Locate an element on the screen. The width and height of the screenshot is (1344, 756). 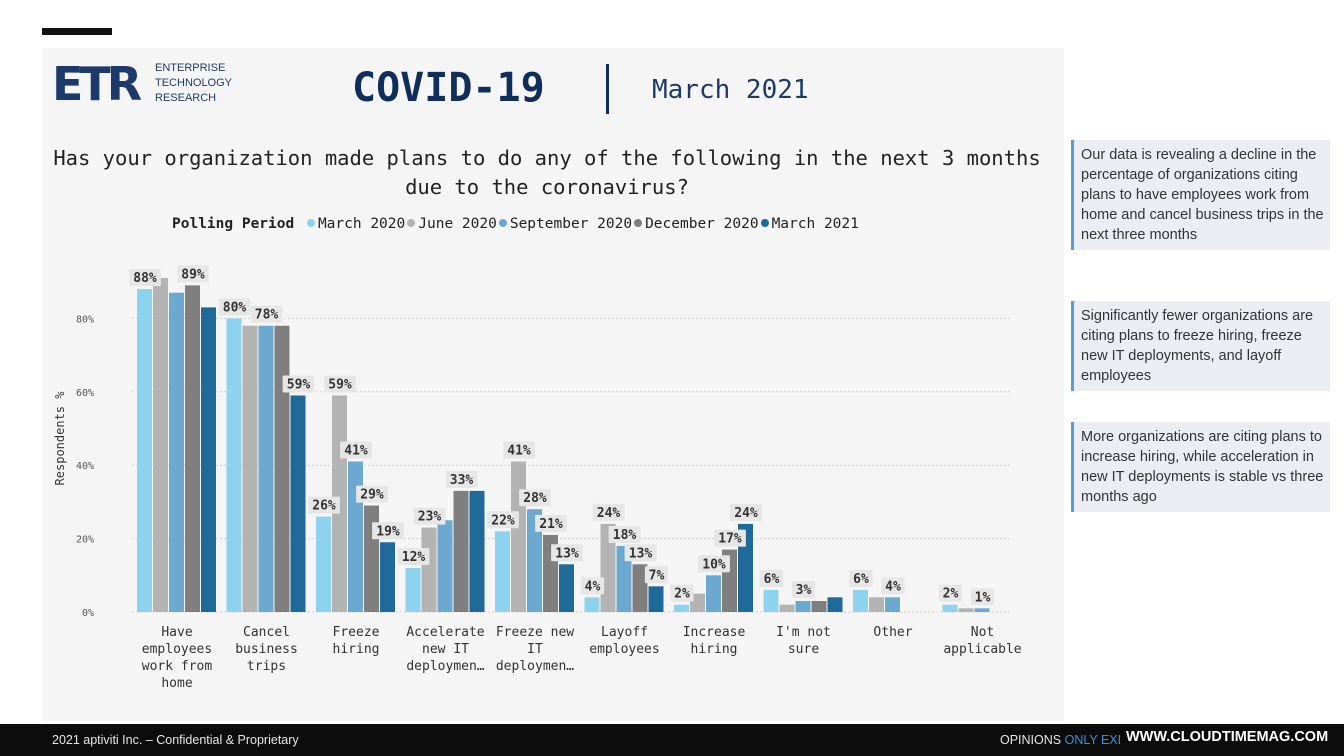
logo-line: ENTERPRISE is located at coordinates (190, 68).